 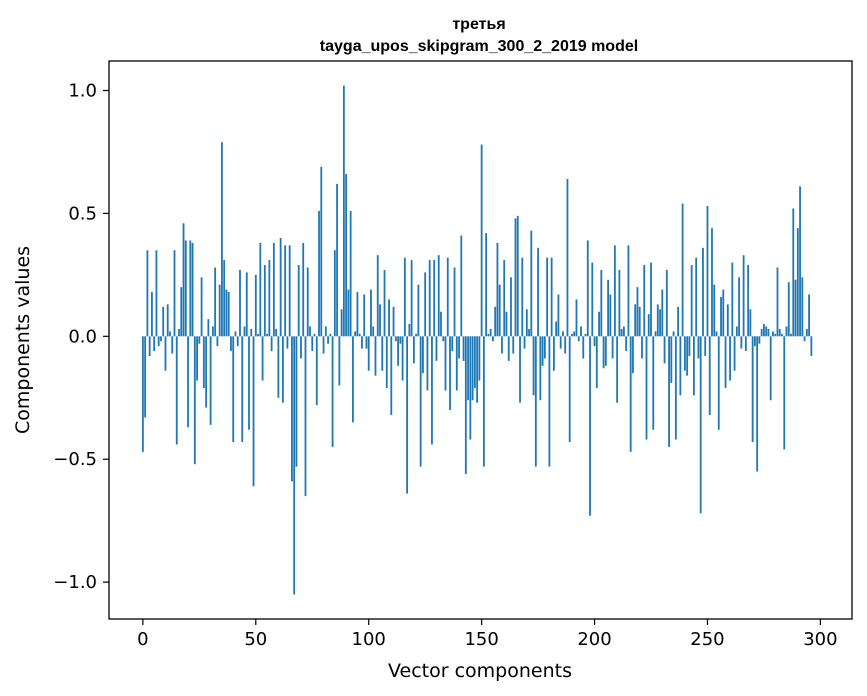 What do you see at coordinates (82, 336) in the screenshot?
I see `y-tick-label: 0.0` at bounding box center [82, 336].